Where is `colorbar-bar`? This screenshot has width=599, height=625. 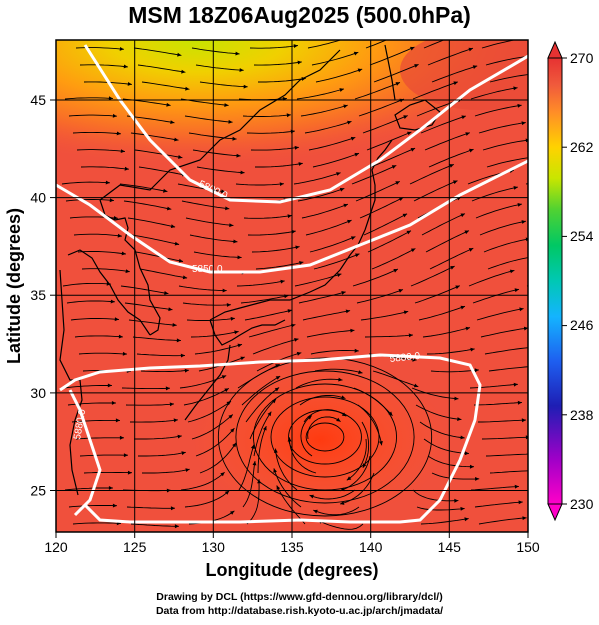 colorbar-bar is located at coordinates (555, 281).